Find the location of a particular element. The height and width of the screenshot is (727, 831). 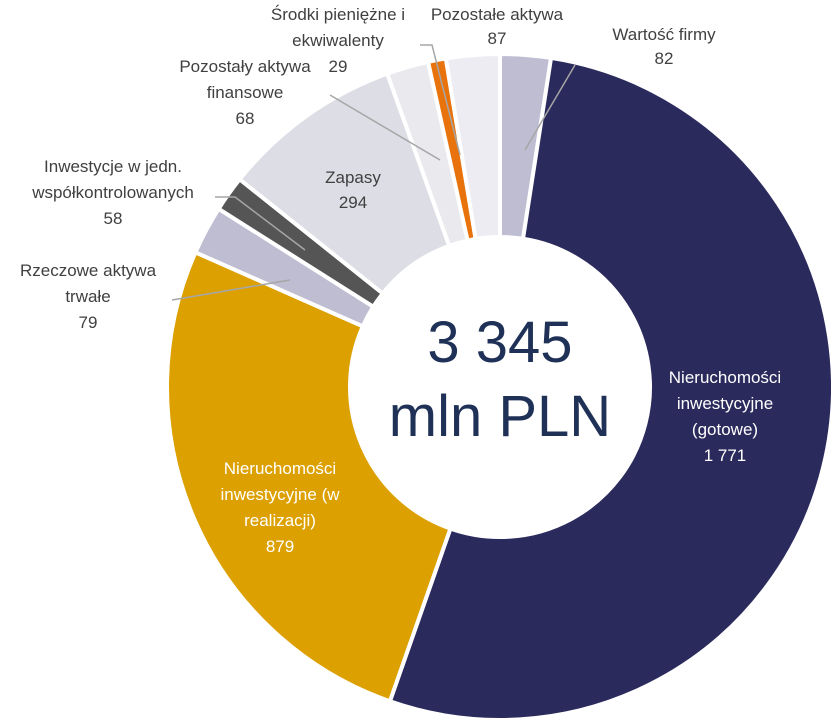

label-line: inwestycyjne is located at coordinates (725, 403).